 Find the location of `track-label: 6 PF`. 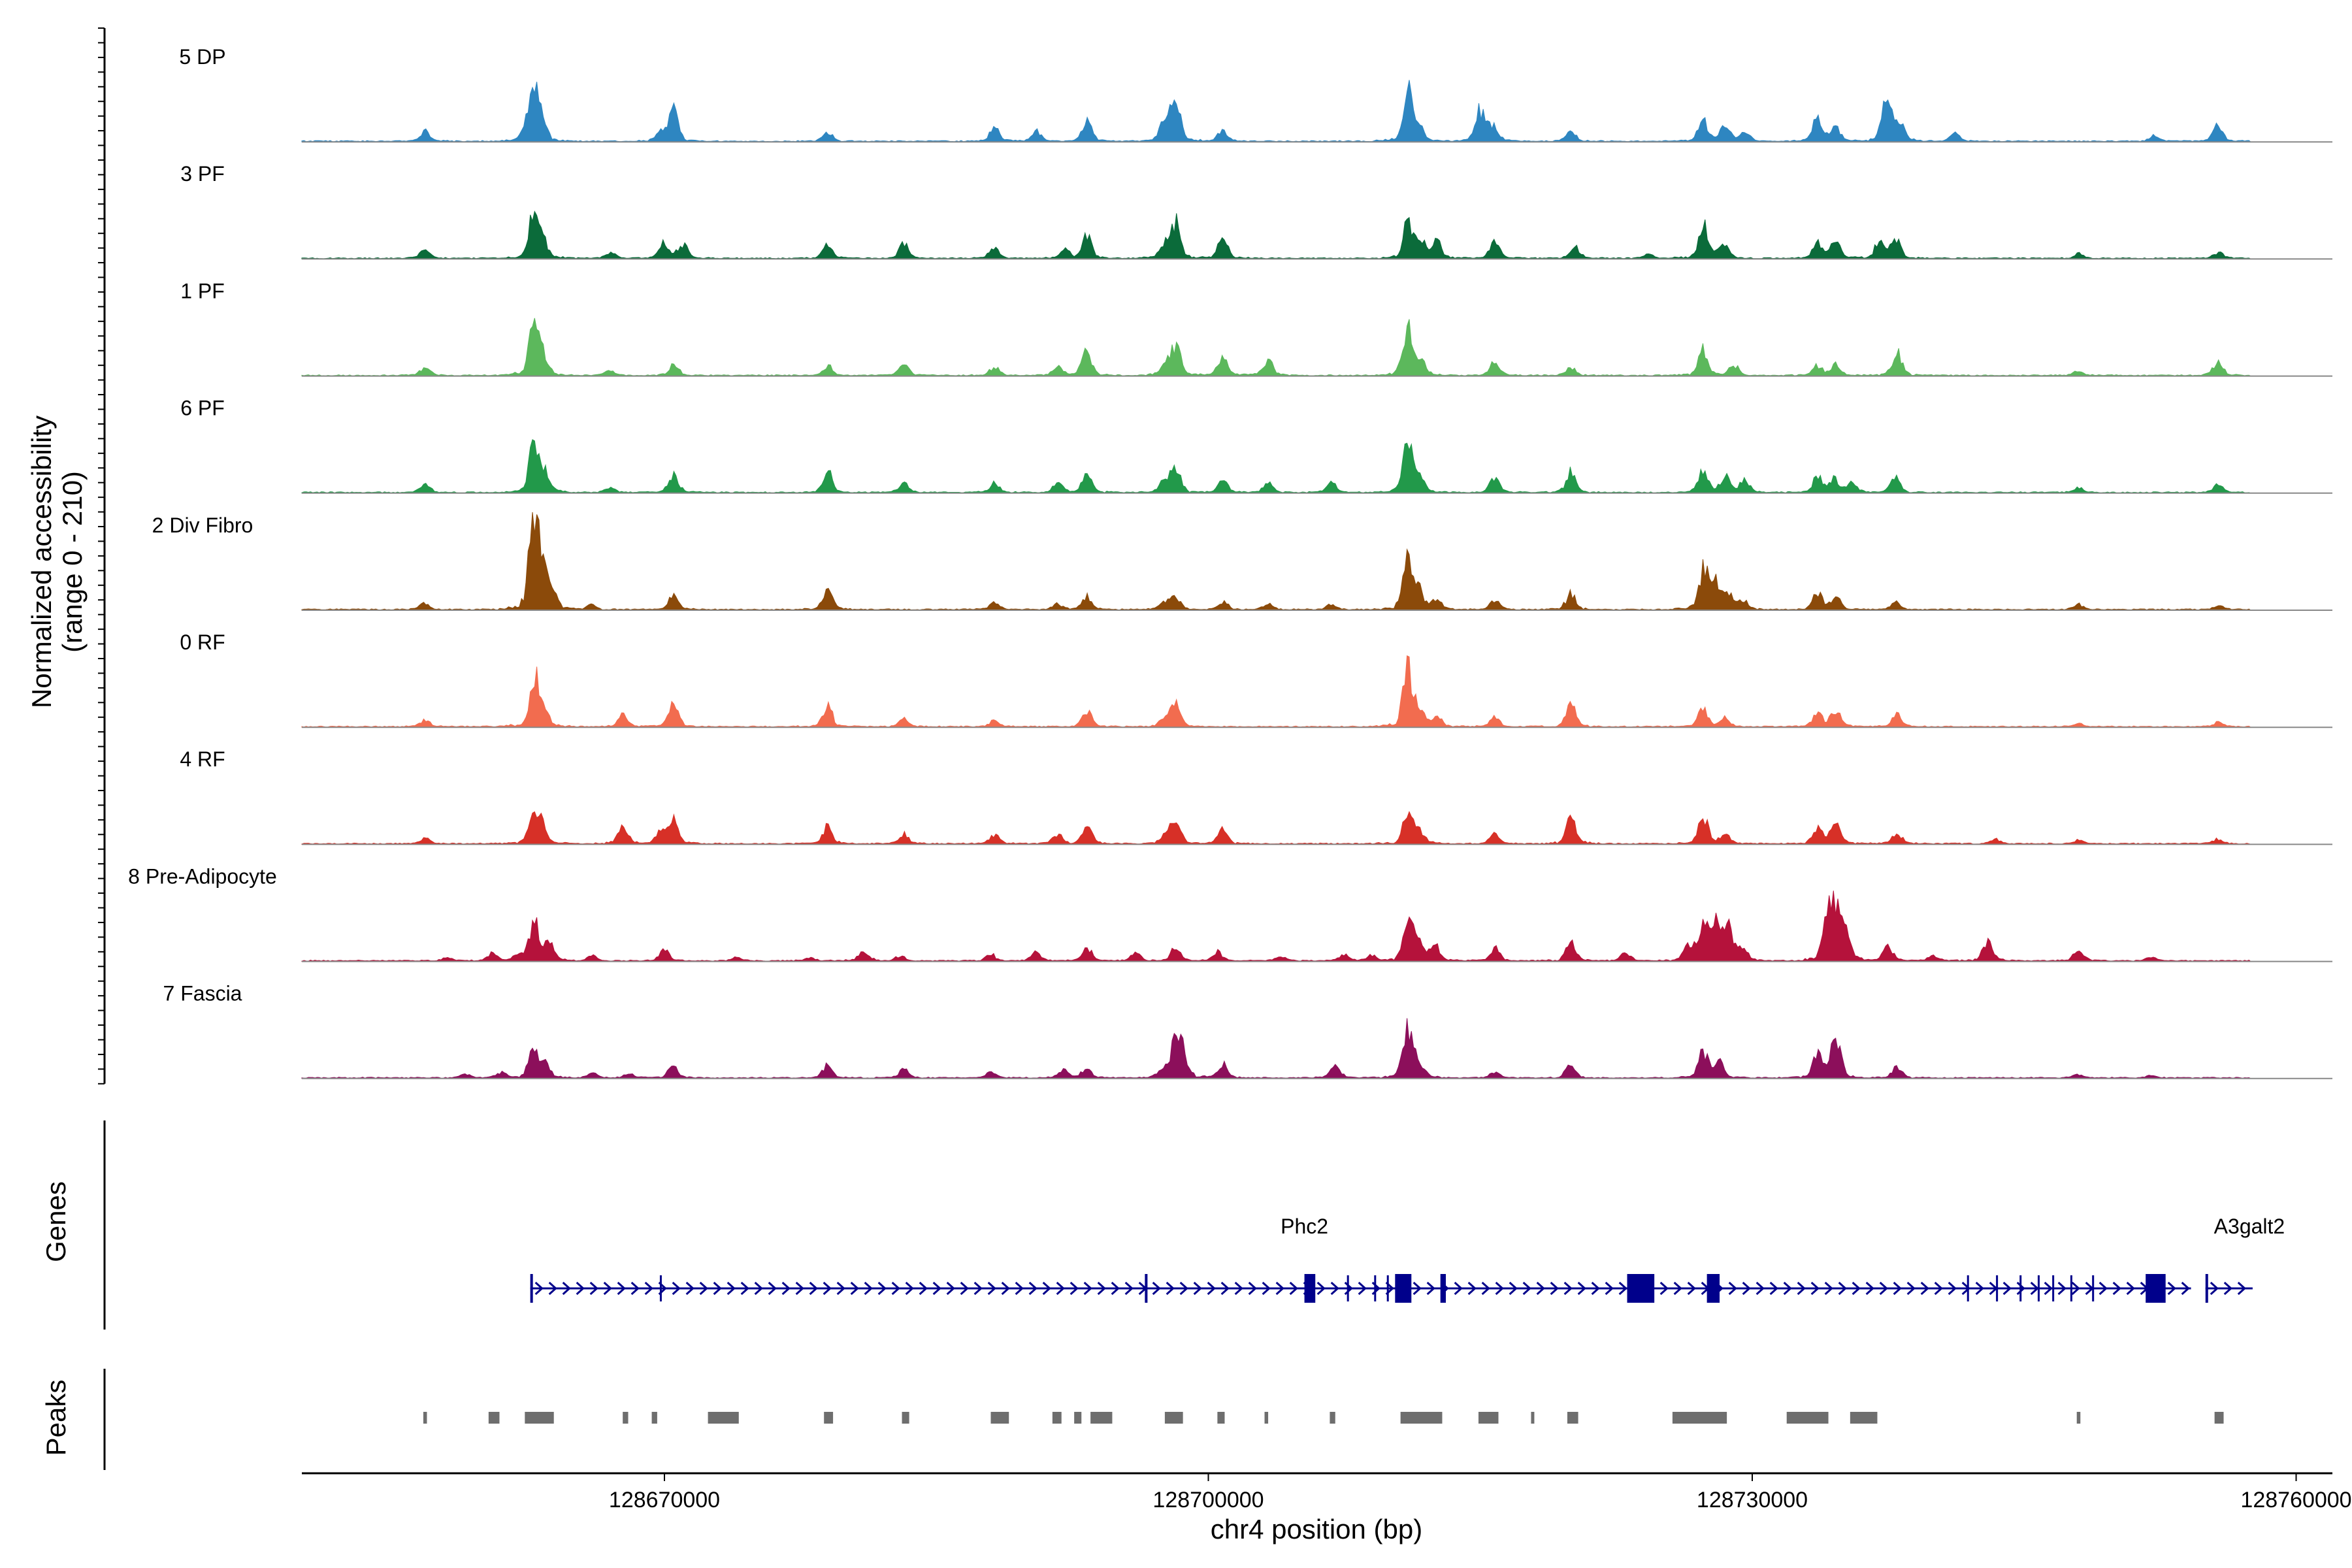

track-label: 6 PF is located at coordinates (202, 408).